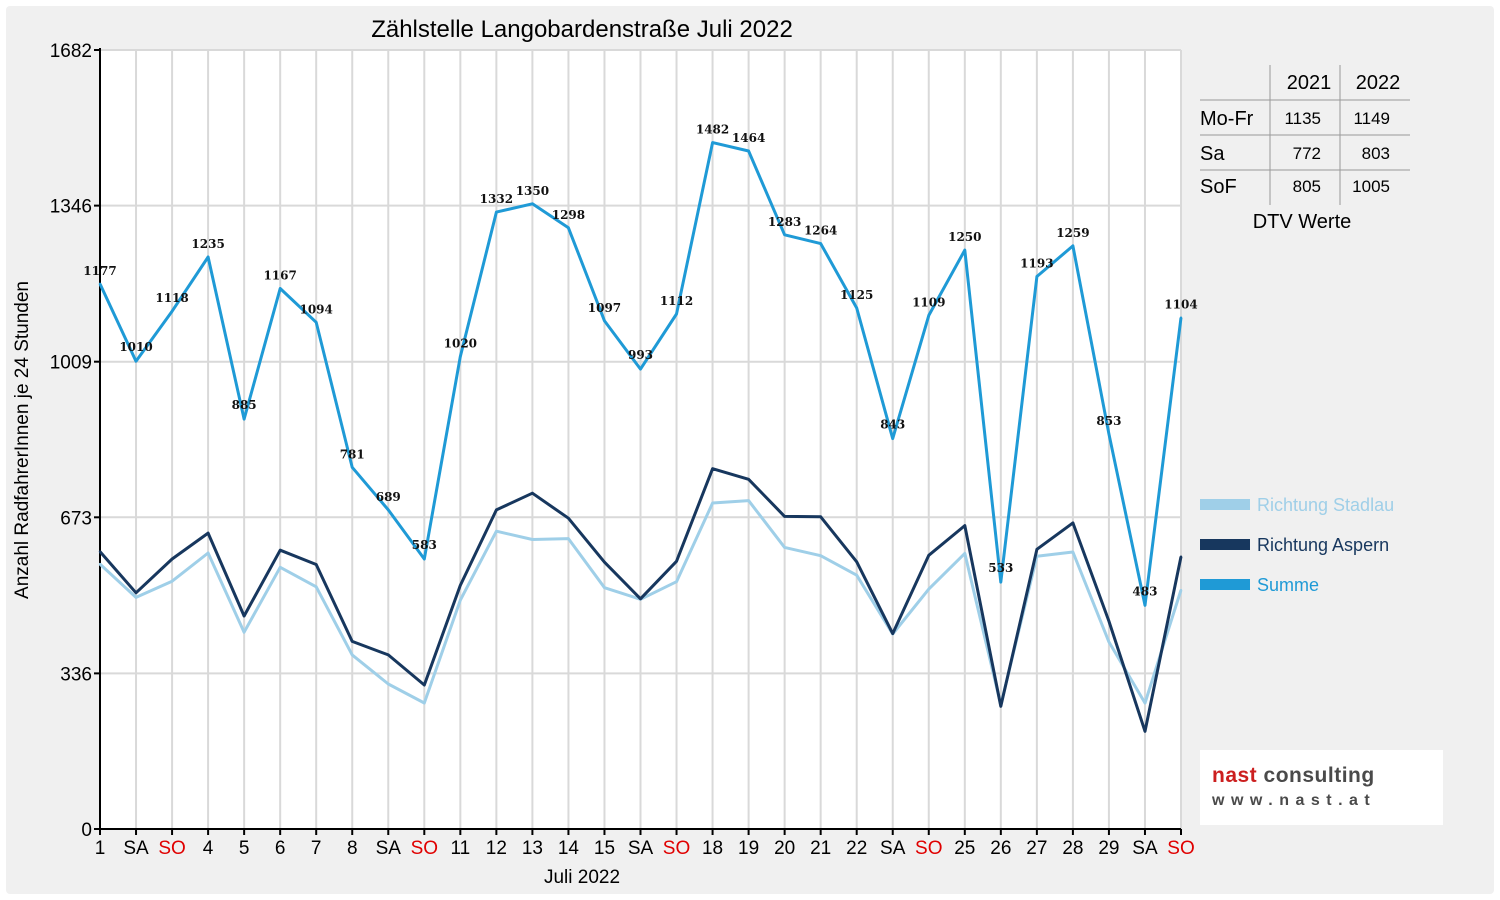  What do you see at coordinates (1378, 83) in the screenshot?
I see `table-header-cell: 2022` at bounding box center [1378, 83].